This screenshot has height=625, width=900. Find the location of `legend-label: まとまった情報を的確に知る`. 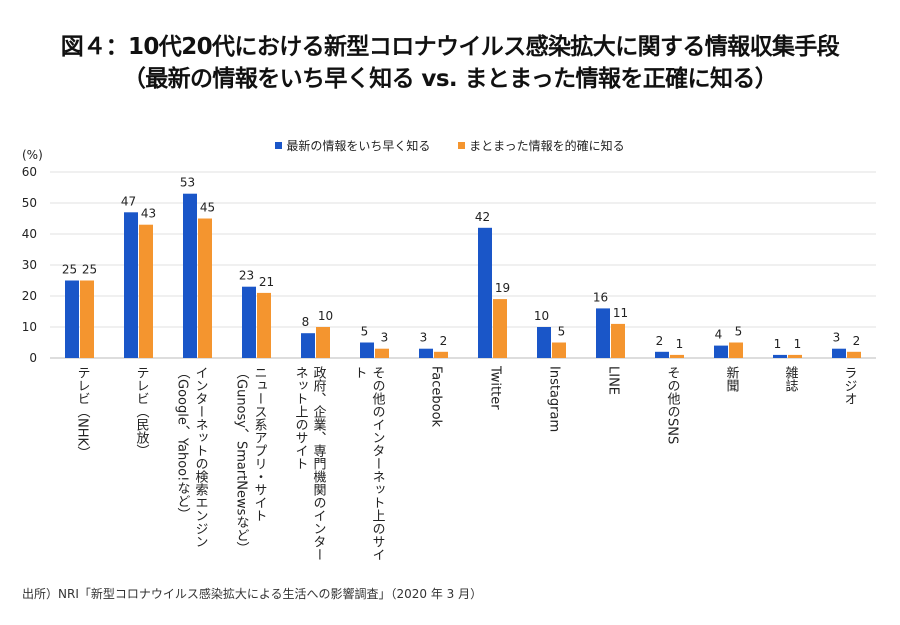

legend-label: まとまった情報を的確に知る is located at coordinates (547, 146).